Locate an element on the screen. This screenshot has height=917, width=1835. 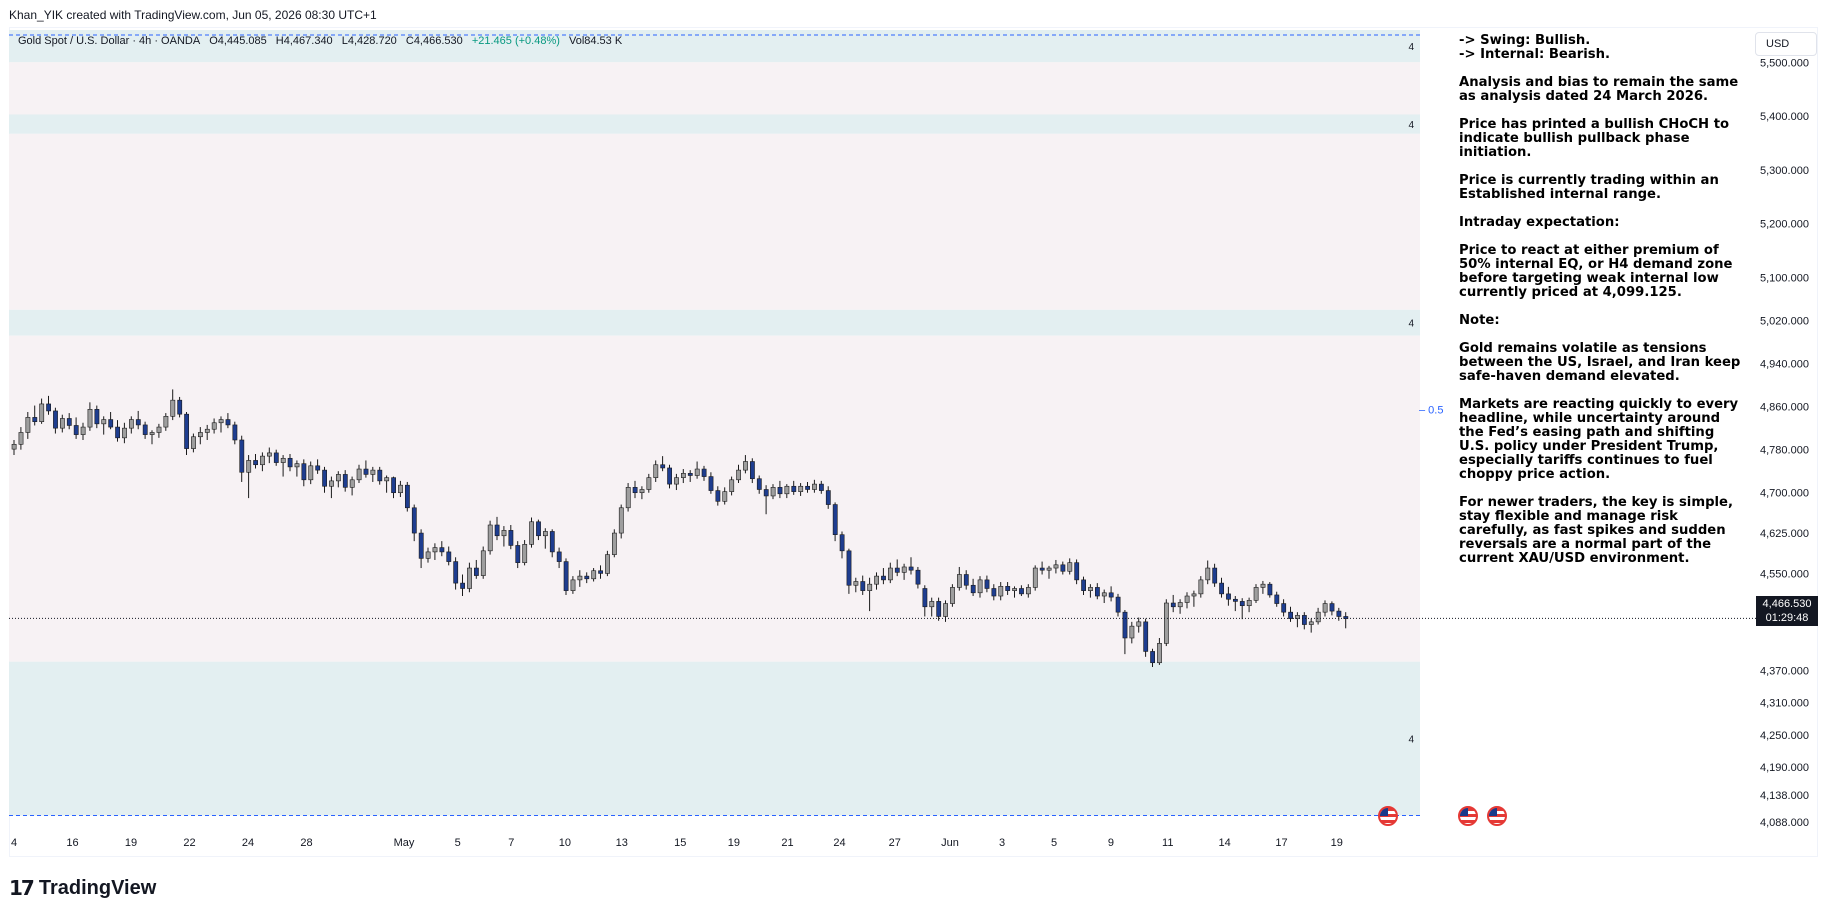
equilibrium-label: – 0.5 is located at coordinates (1431, 410).